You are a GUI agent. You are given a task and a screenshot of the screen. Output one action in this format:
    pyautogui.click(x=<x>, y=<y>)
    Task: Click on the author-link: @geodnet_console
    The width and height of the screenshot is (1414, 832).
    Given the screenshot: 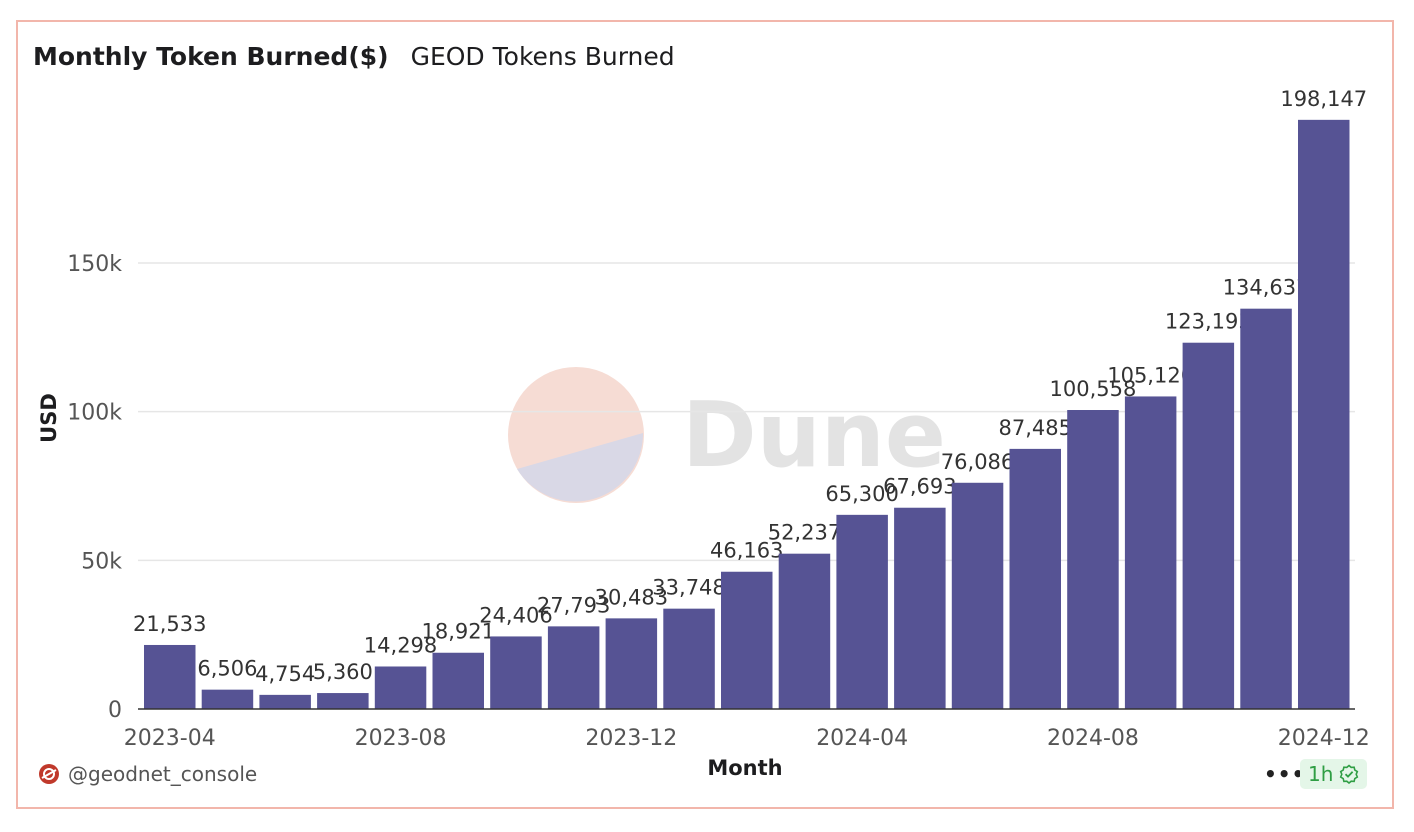 What is the action you would take?
    pyautogui.click(x=147, y=774)
    